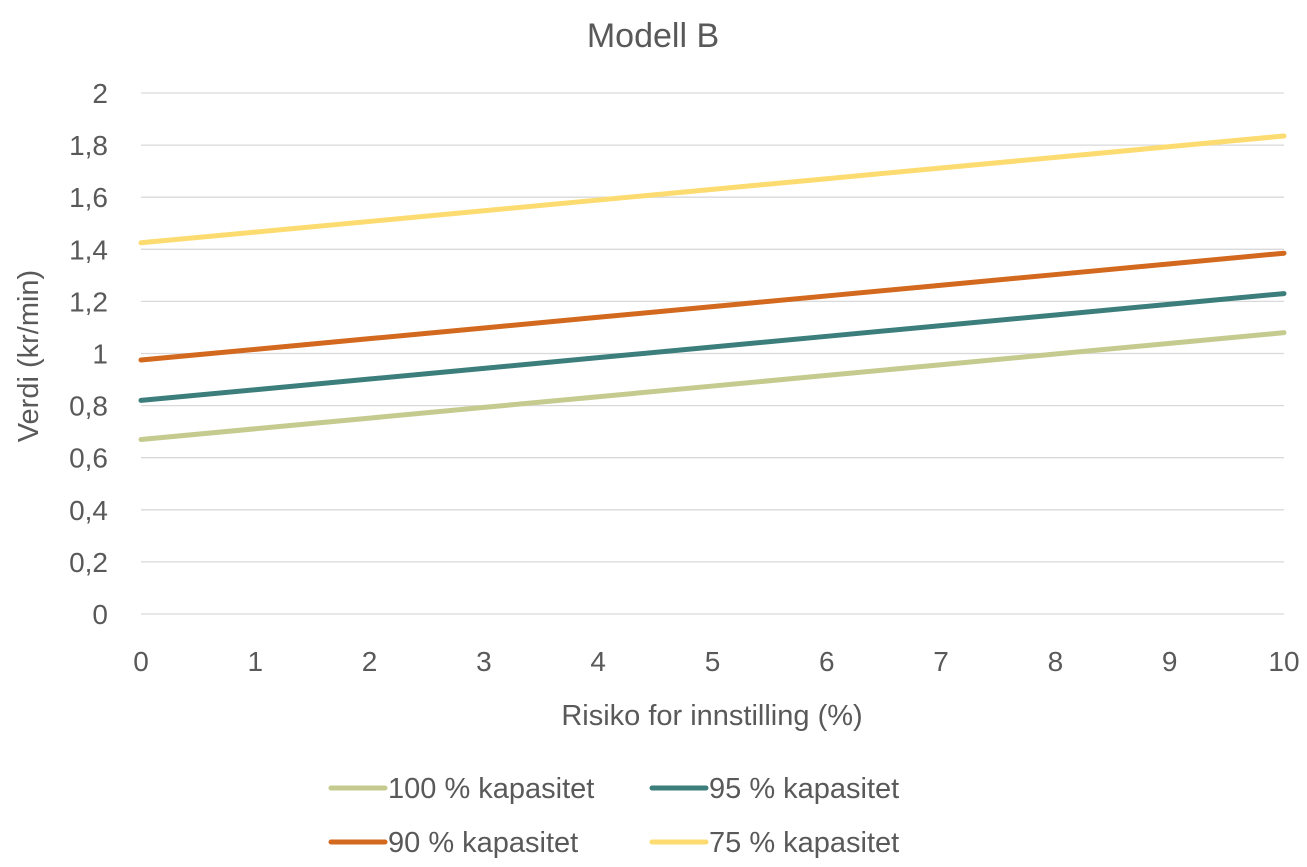  Describe the element at coordinates (88, 301) in the screenshot. I see `y-tick-label: 1,2` at that location.